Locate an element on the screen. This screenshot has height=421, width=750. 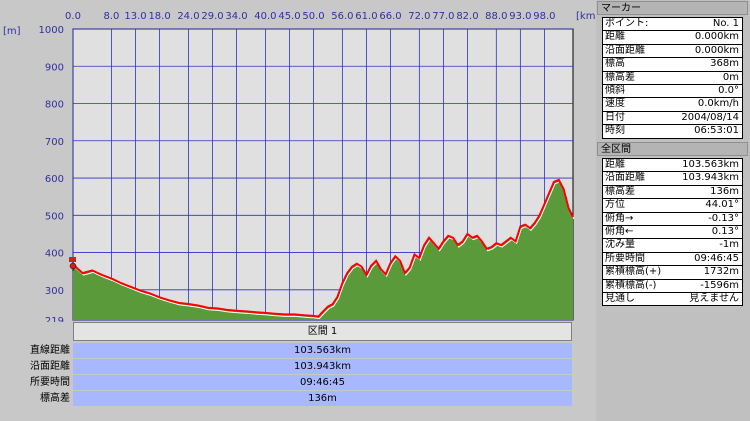
summary-row: 直線距離 103.563km is located at coordinates (286, 351).